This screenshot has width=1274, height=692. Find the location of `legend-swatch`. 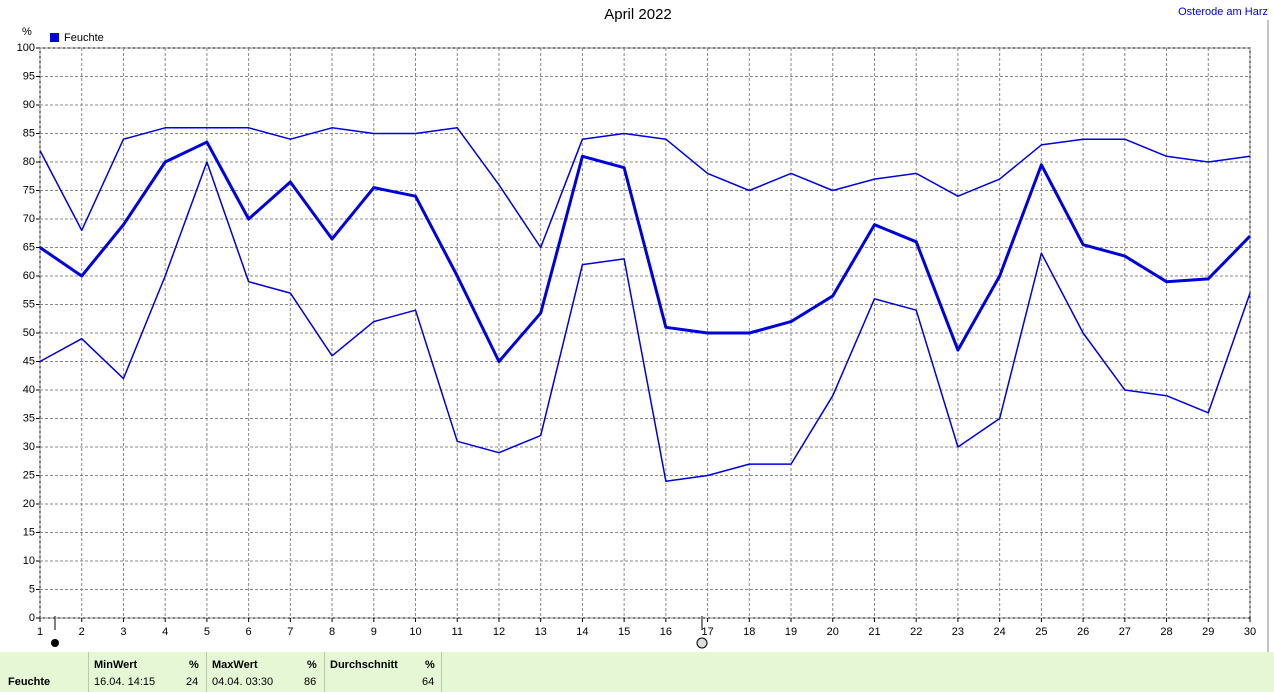

legend-swatch is located at coordinates (54, 37).